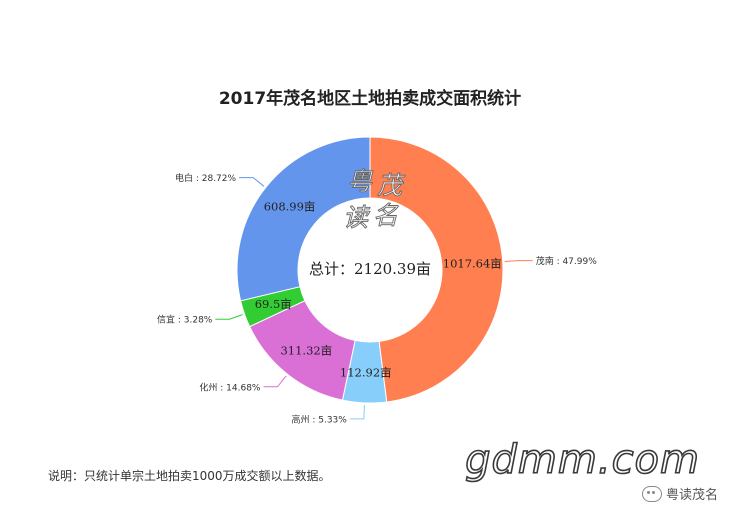 The height and width of the screenshot is (519, 740). What do you see at coordinates (230, 387) in the screenshot?
I see `slice-percent-label-3: 化州 : 14.68%` at bounding box center [230, 387].